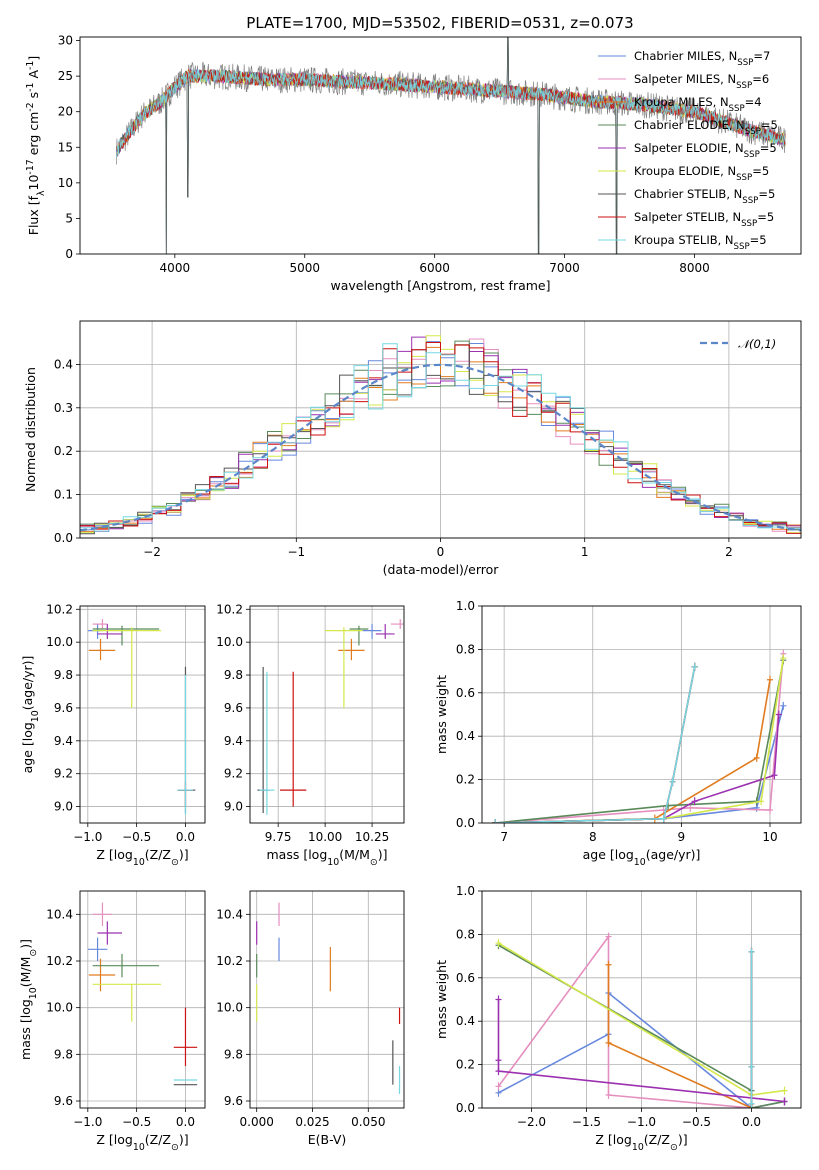 This screenshot has height=1170, width=819. What do you see at coordinates (451, 113) in the screenshot?
I see `spectrum-model-line` at bounding box center [451, 113].